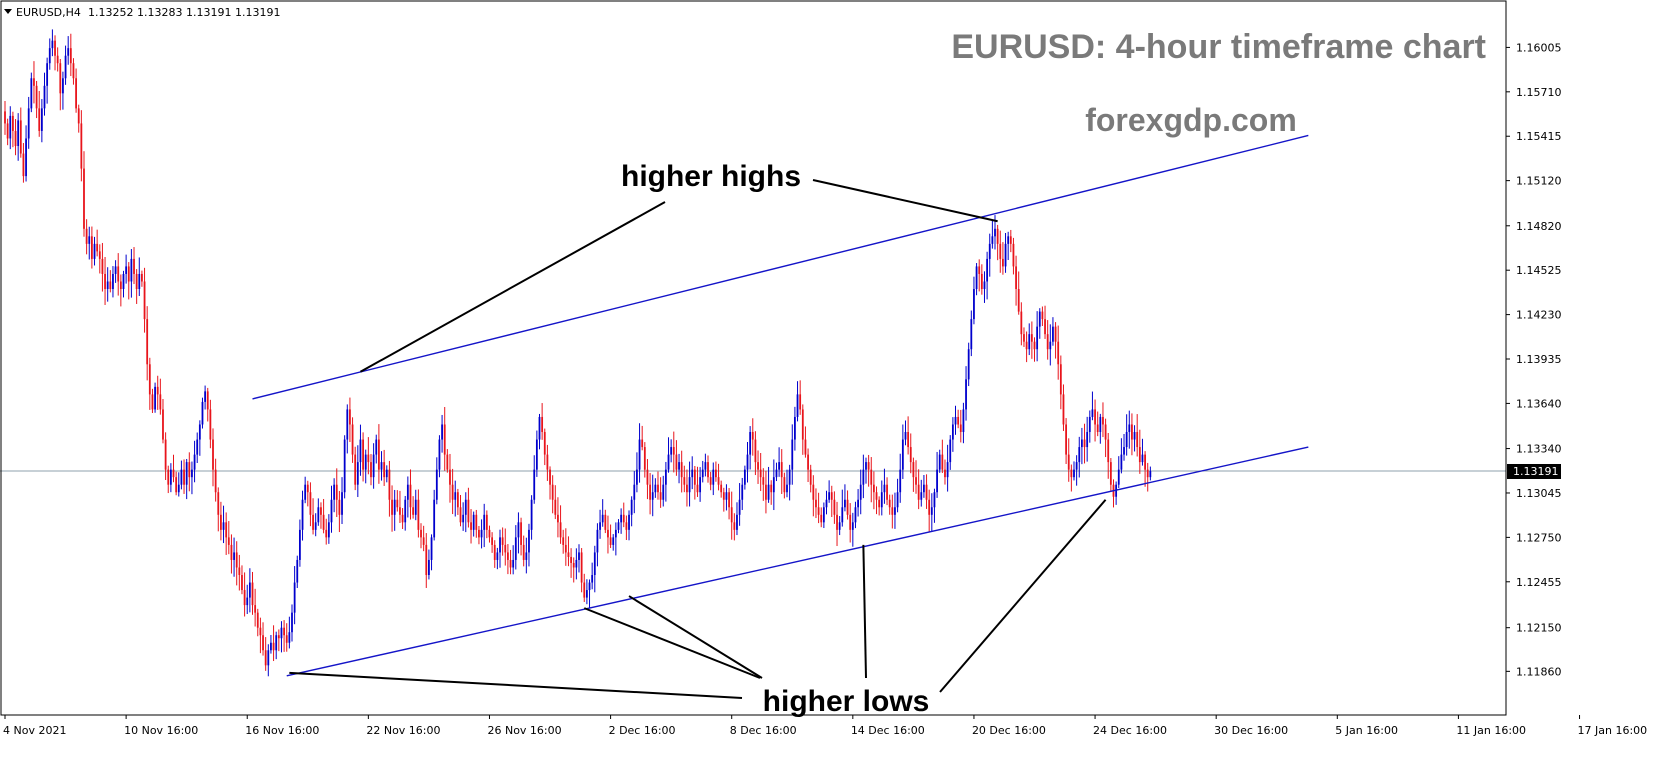  Describe the element at coordinates (1539, 136) in the screenshot. I see `price-tick-label: 1.15415` at that location.